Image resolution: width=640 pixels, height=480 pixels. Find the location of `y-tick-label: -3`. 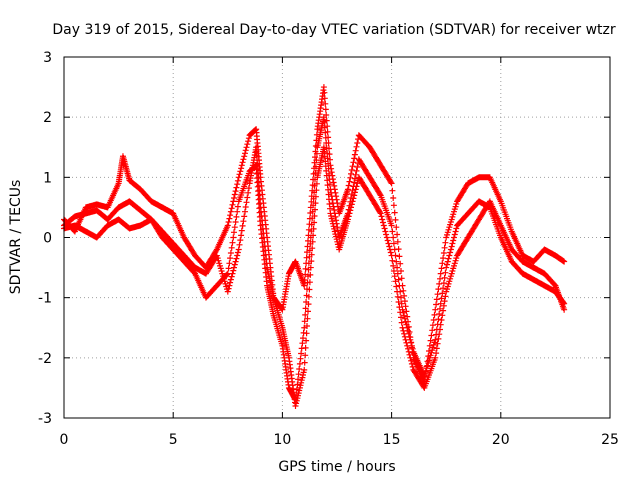

y-tick-label: -3 is located at coordinates (45, 419).